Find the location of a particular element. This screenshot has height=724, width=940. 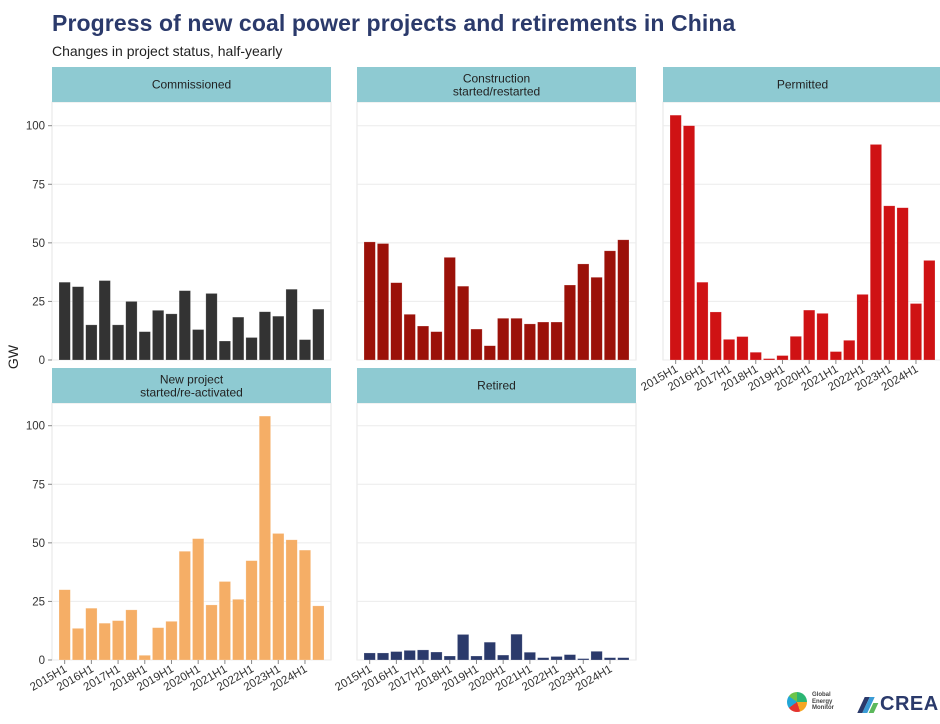

panel-background is located at coordinates (191, 531).